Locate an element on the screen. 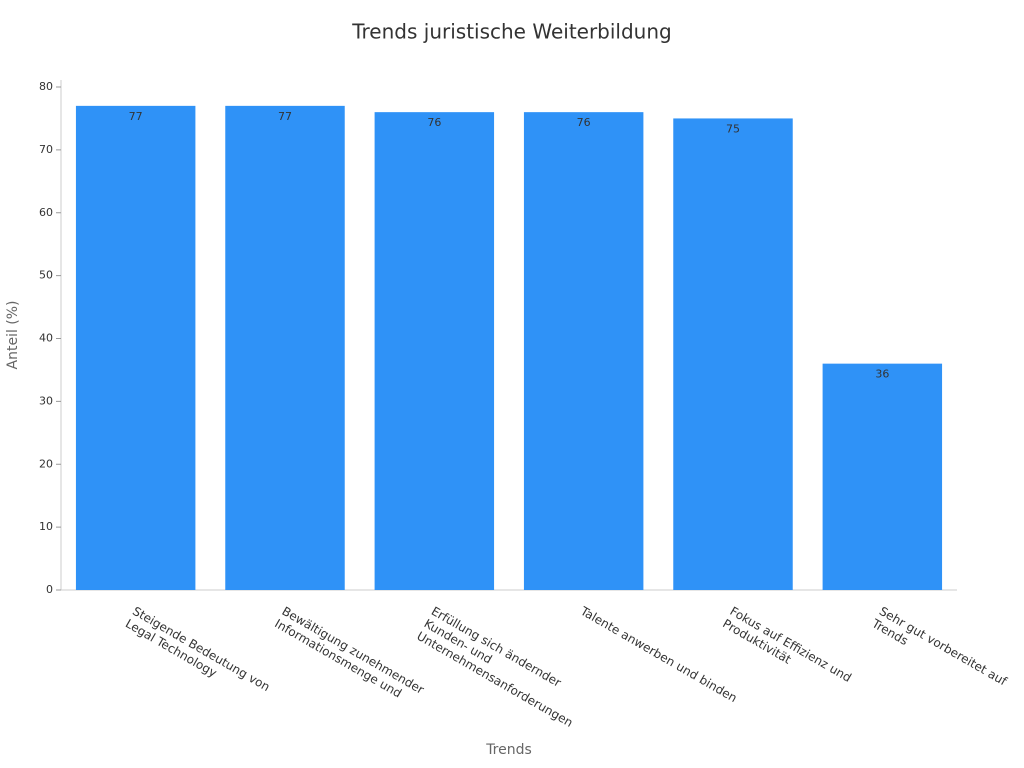 The height and width of the screenshot is (768, 1024). y-axis-label: Anteil (%) is located at coordinates (13, 334).